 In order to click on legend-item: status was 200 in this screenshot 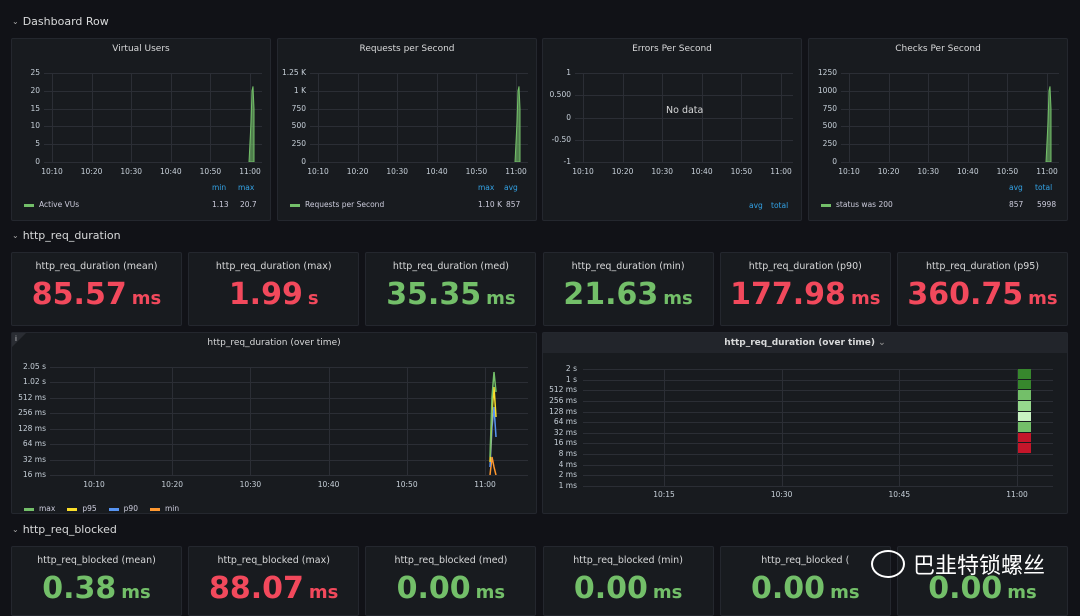, I will do `click(857, 204)`.